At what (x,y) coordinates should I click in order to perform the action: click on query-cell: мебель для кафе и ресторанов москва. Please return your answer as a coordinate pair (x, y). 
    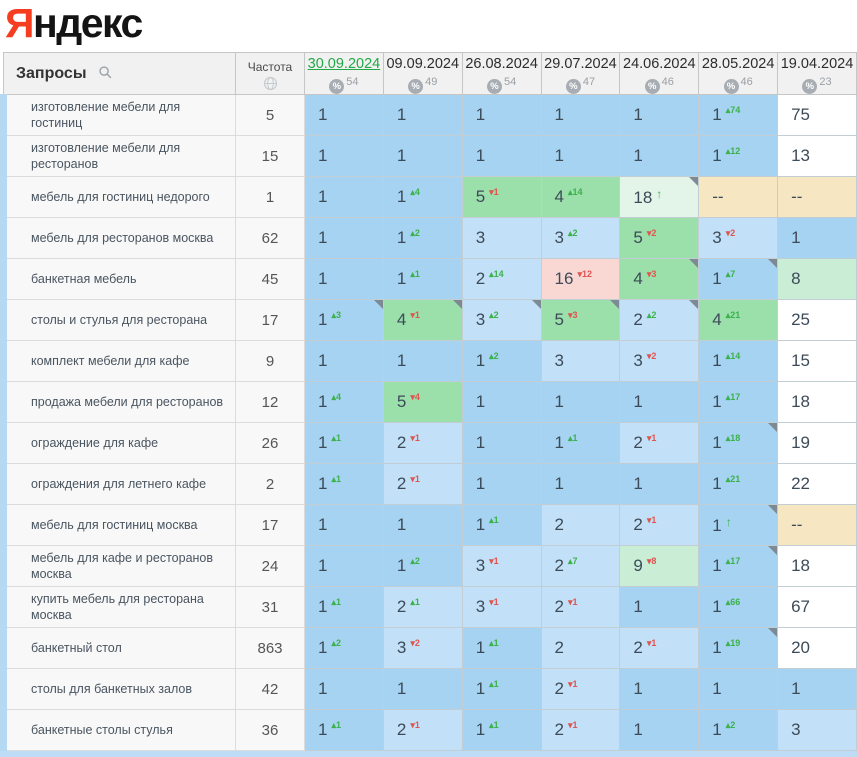
    Looking at the image, I should click on (118, 566).